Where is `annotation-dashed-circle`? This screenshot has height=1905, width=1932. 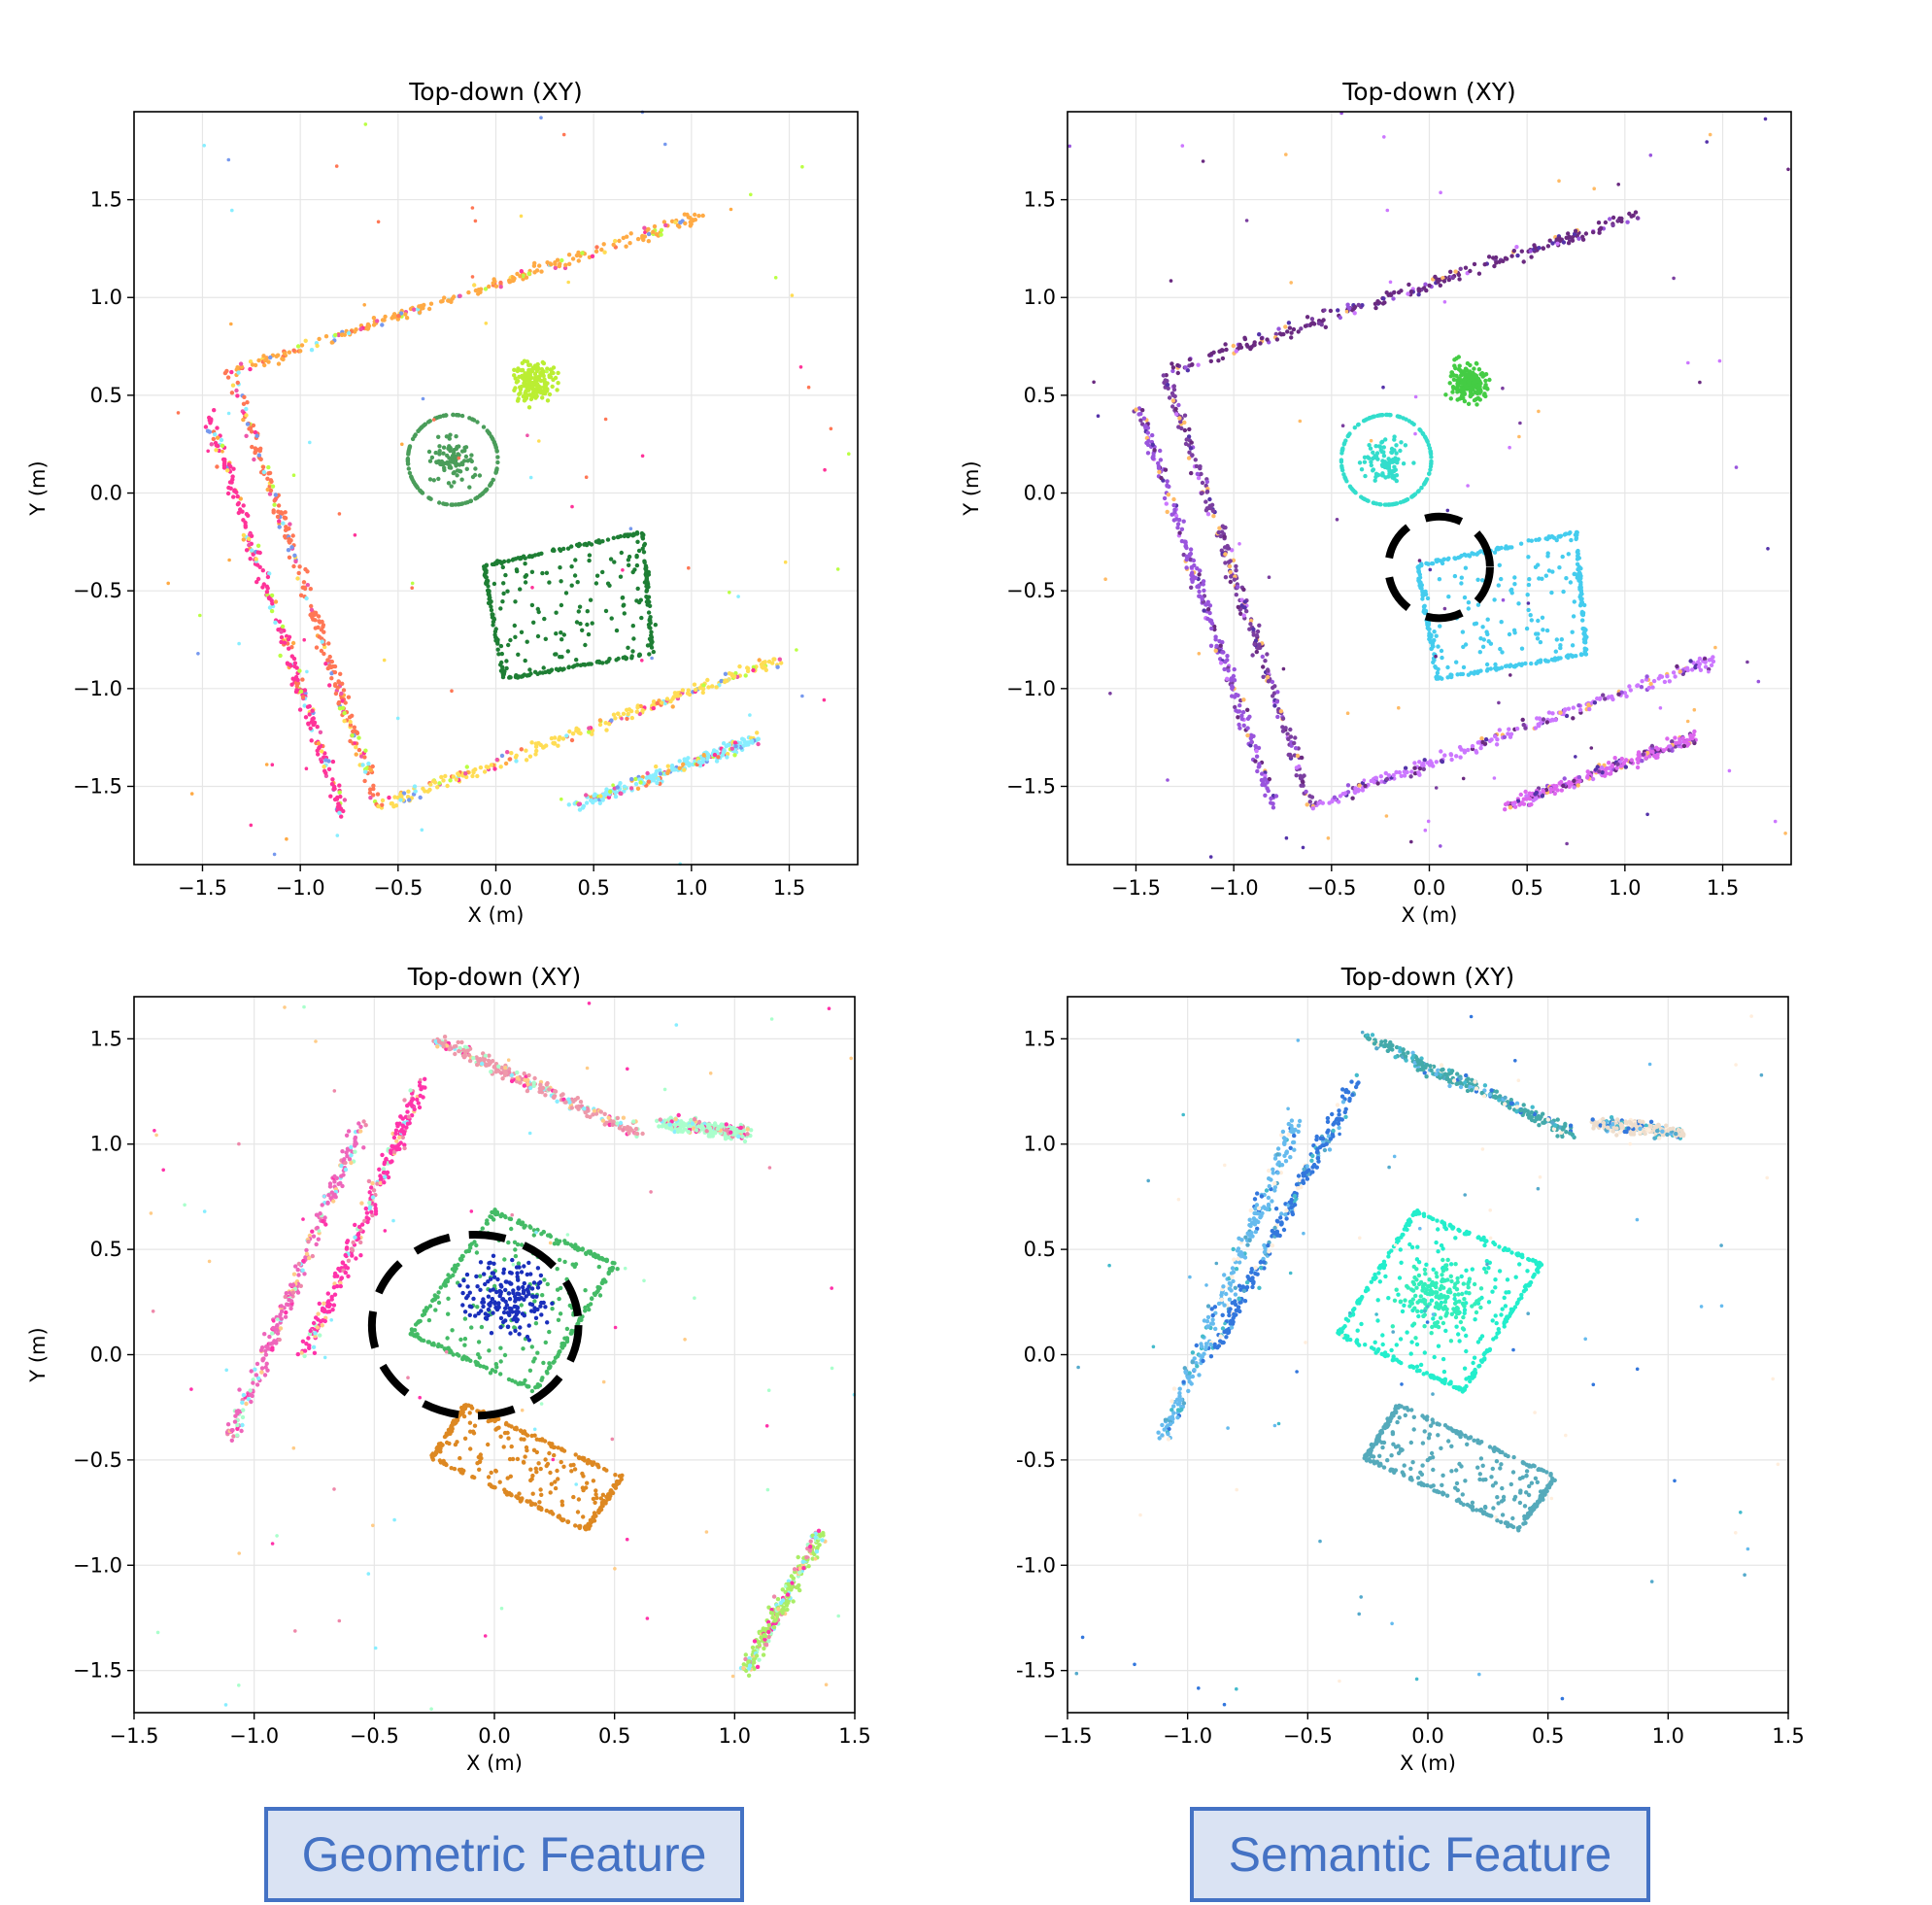 annotation-dashed-circle is located at coordinates (1439, 567).